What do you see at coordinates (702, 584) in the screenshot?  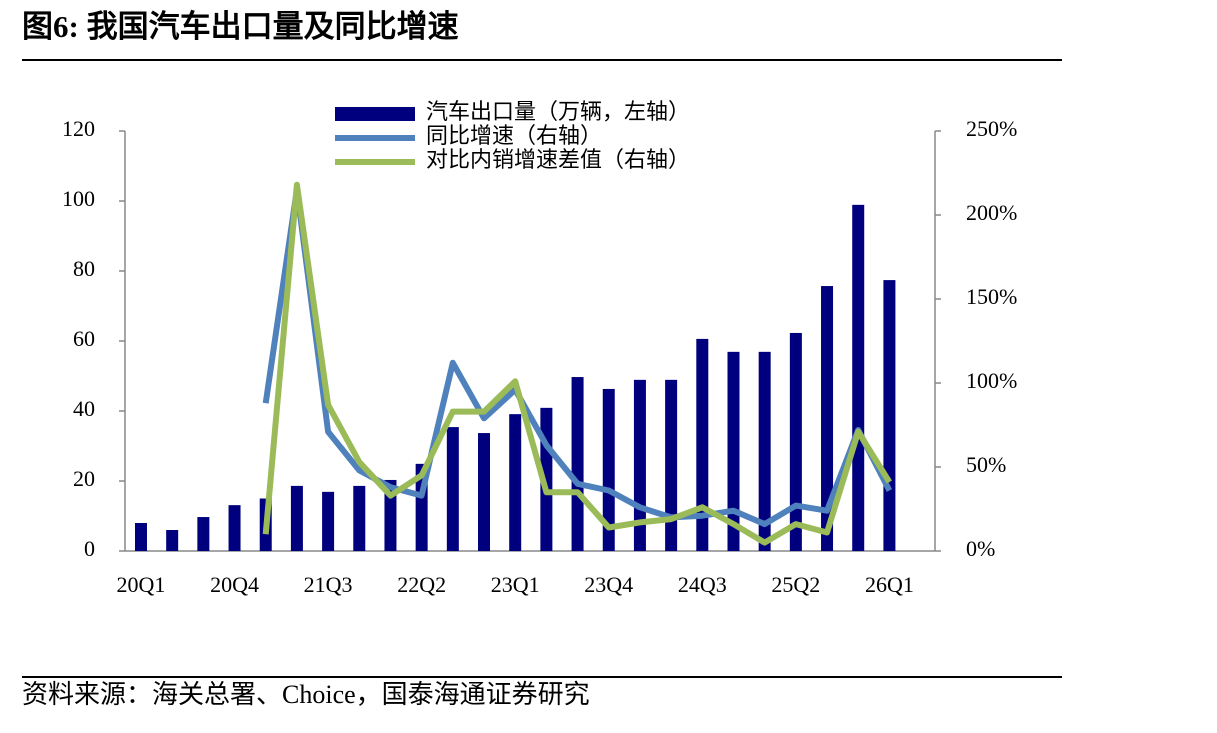 I see `x-tick-label: 24Q3` at bounding box center [702, 584].